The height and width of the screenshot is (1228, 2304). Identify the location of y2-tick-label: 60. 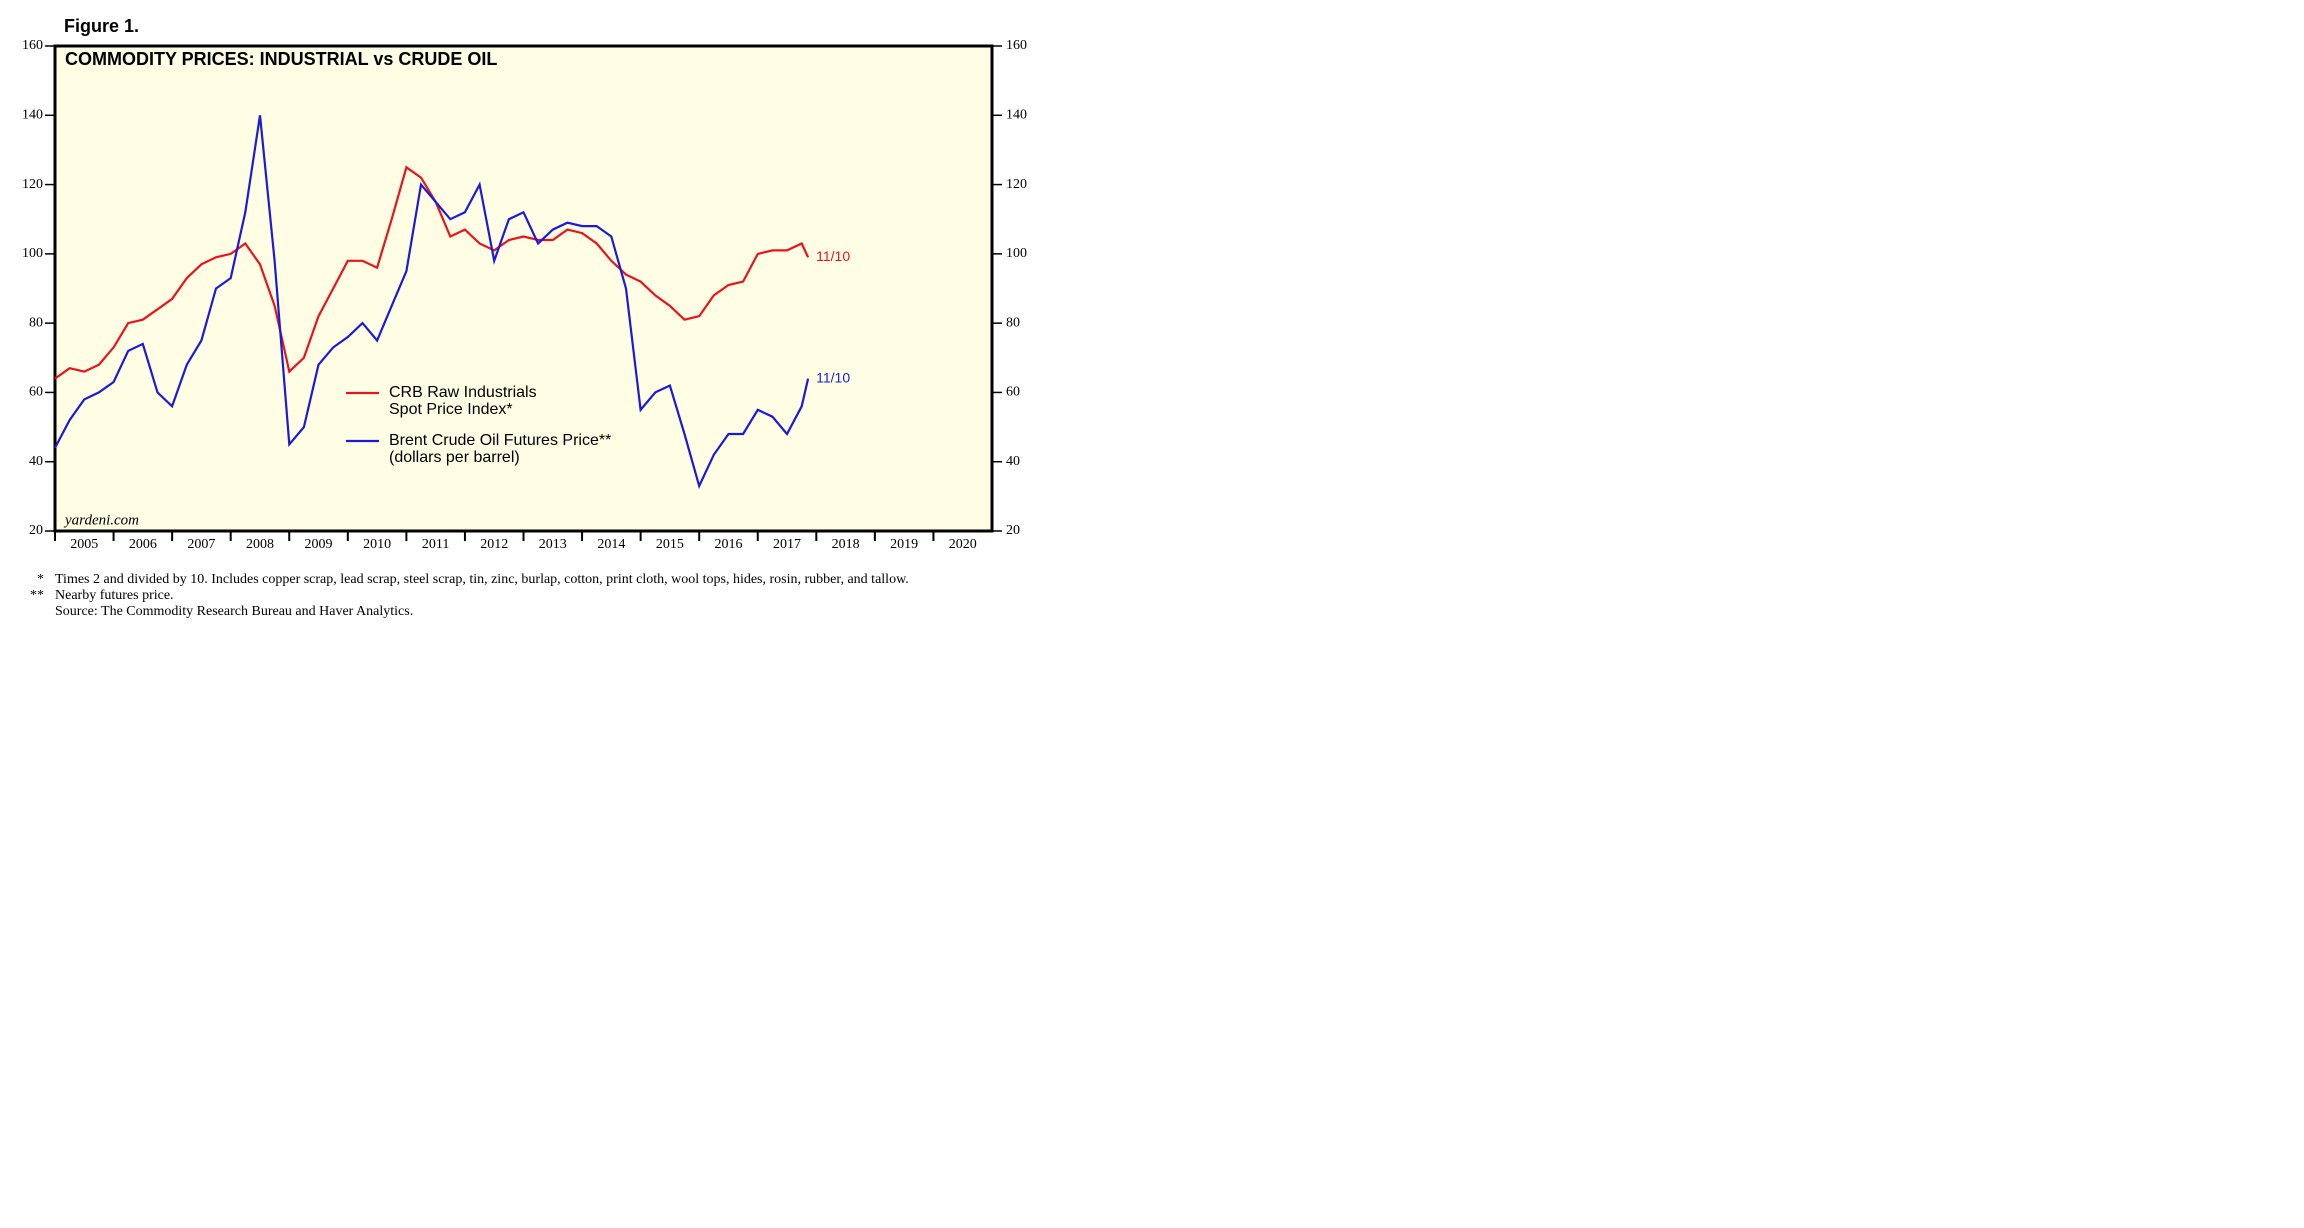
(1013, 392).